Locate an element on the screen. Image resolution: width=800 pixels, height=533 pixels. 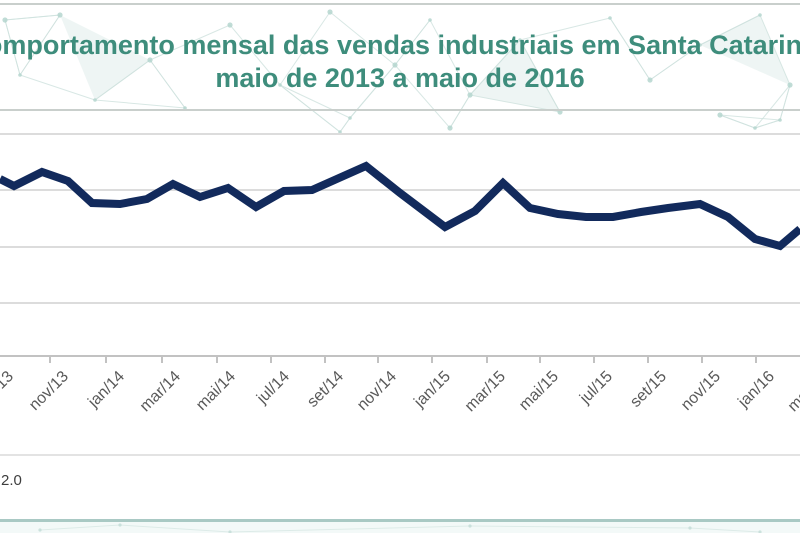
bottom-teal-rule is located at coordinates (400, 520).